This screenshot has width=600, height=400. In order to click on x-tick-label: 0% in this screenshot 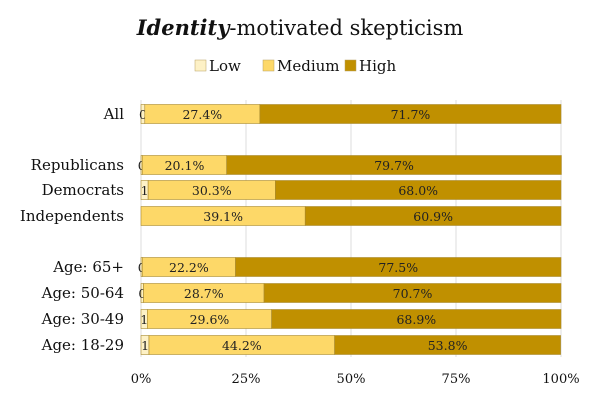, I will do `click(141, 379)`.